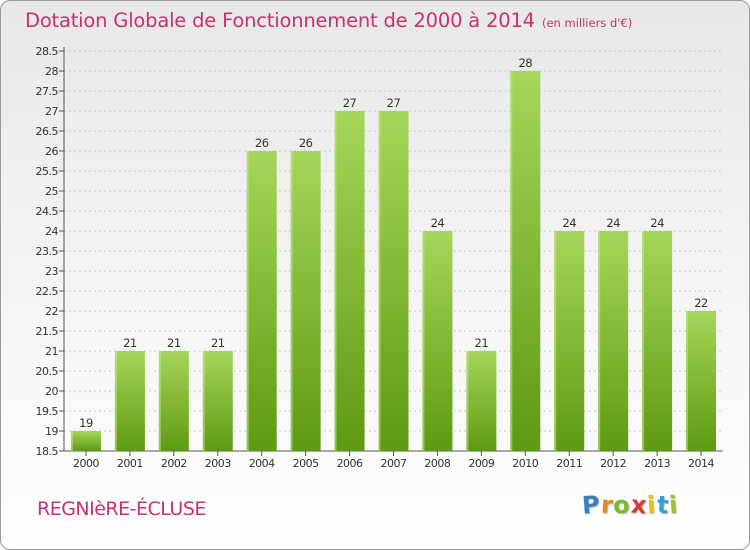  What do you see at coordinates (121, 509) in the screenshot?
I see `commune-name: REGNIèRE-ÉCLUSE` at bounding box center [121, 509].